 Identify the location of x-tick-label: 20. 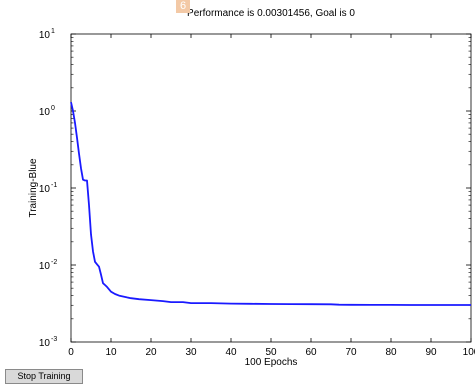
(151, 352).